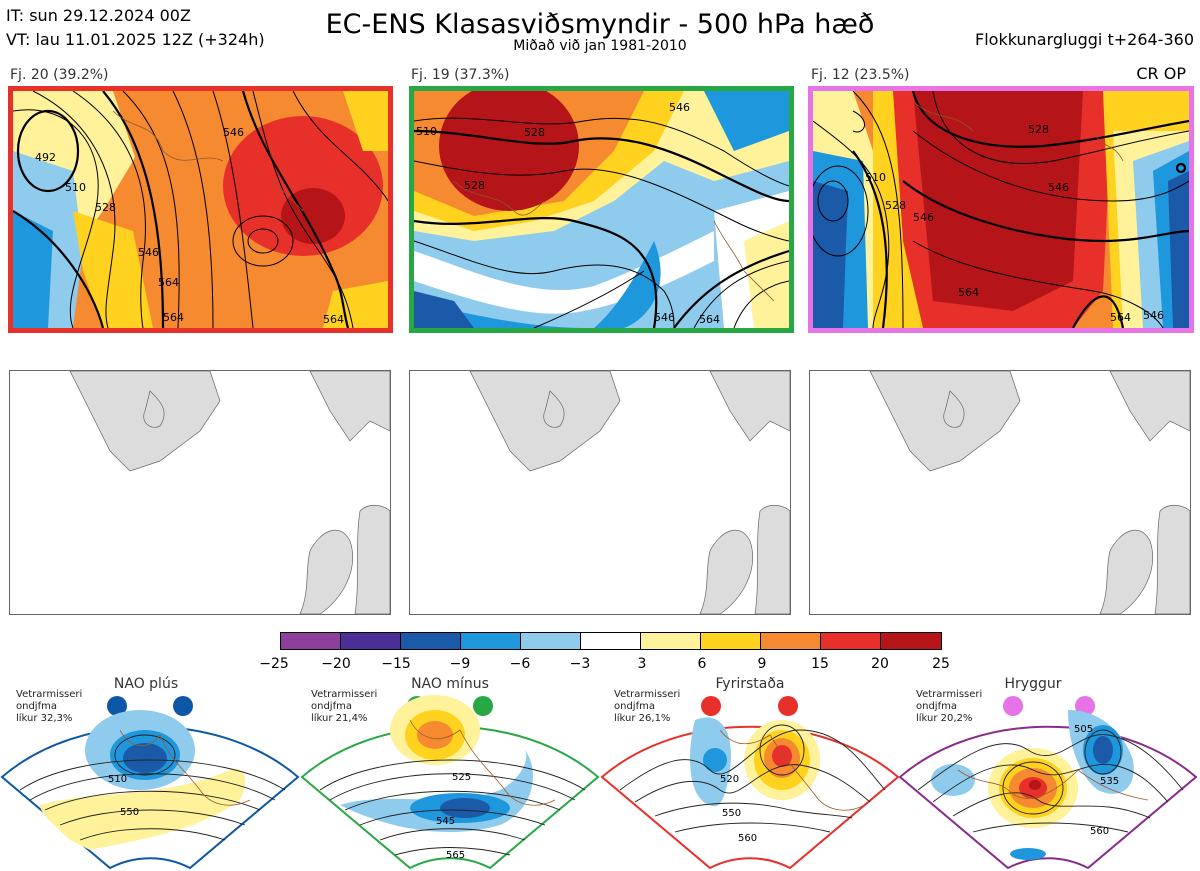  What do you see at coordinates (762, 664) in the screenshot?
I see `colorbar-tick: 9` at bounding box center [762, 664].